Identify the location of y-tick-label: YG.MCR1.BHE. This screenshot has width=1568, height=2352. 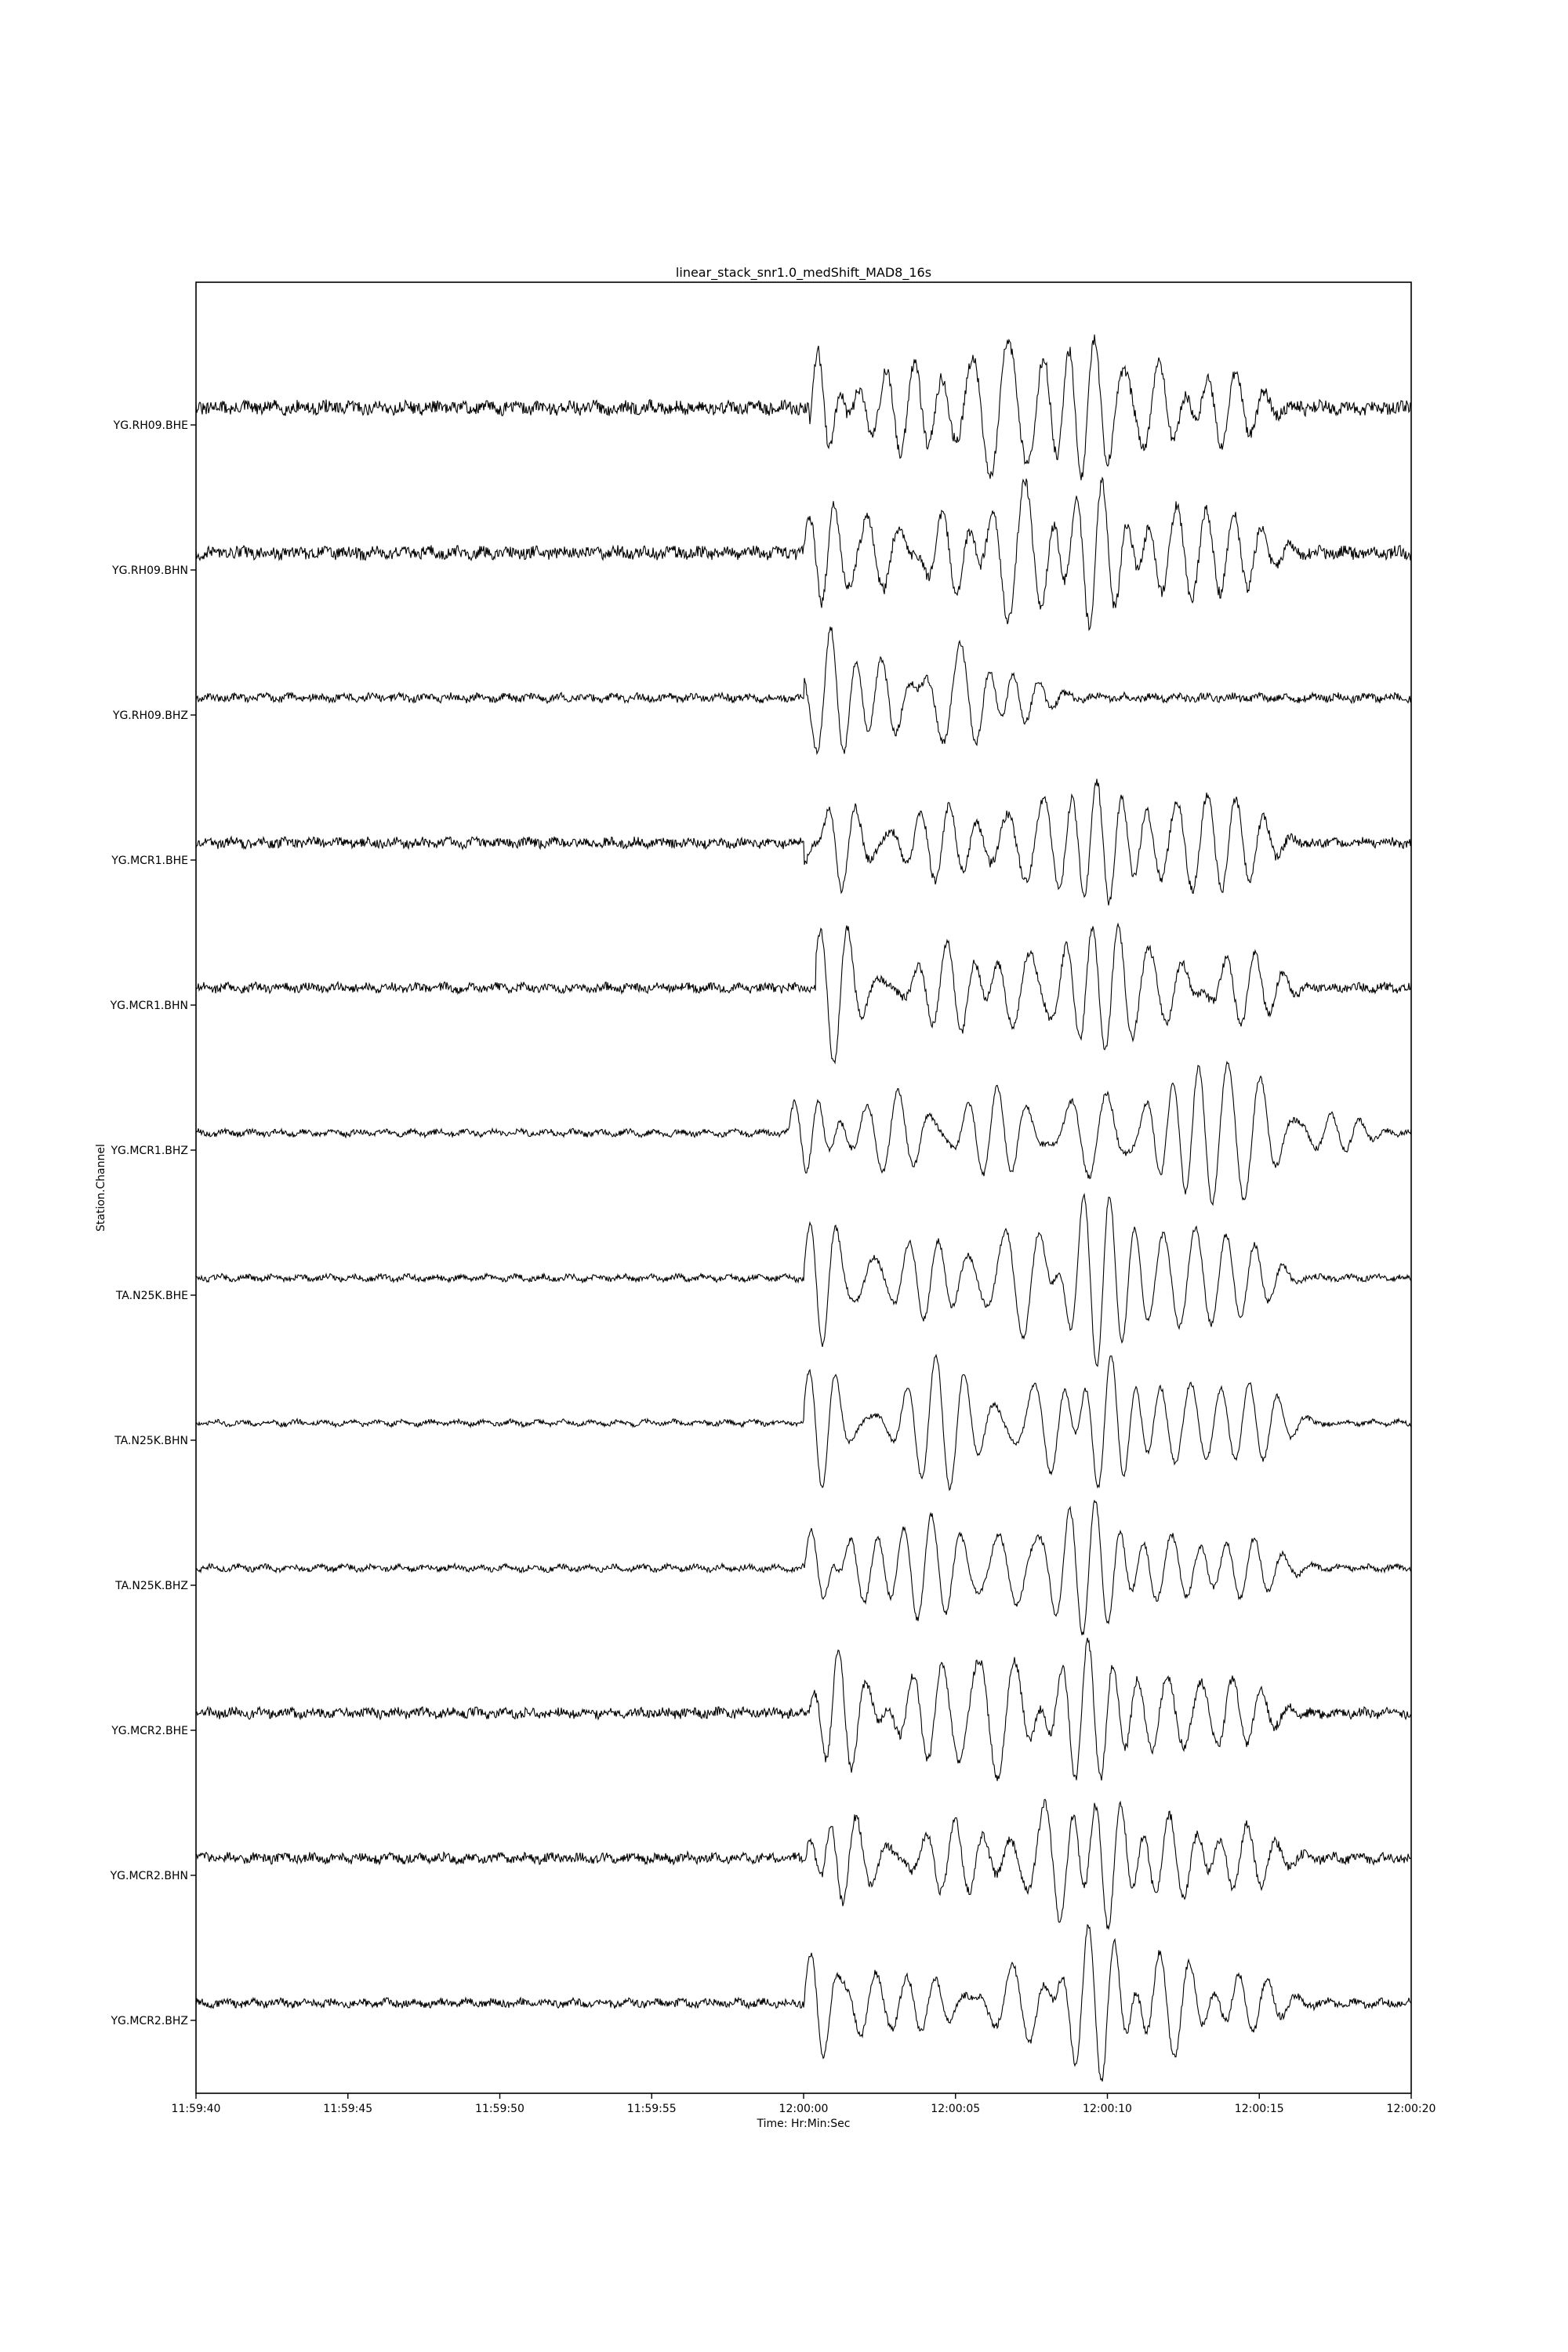
(149, 861).